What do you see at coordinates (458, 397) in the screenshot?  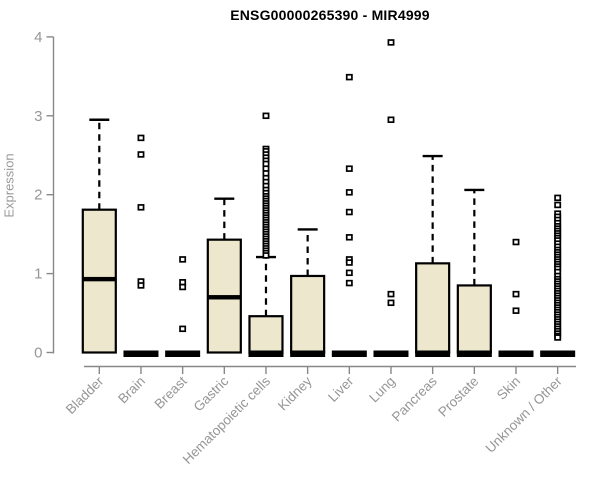 I see `x-tick-label: Prostate` at bounding box center [458, 397].